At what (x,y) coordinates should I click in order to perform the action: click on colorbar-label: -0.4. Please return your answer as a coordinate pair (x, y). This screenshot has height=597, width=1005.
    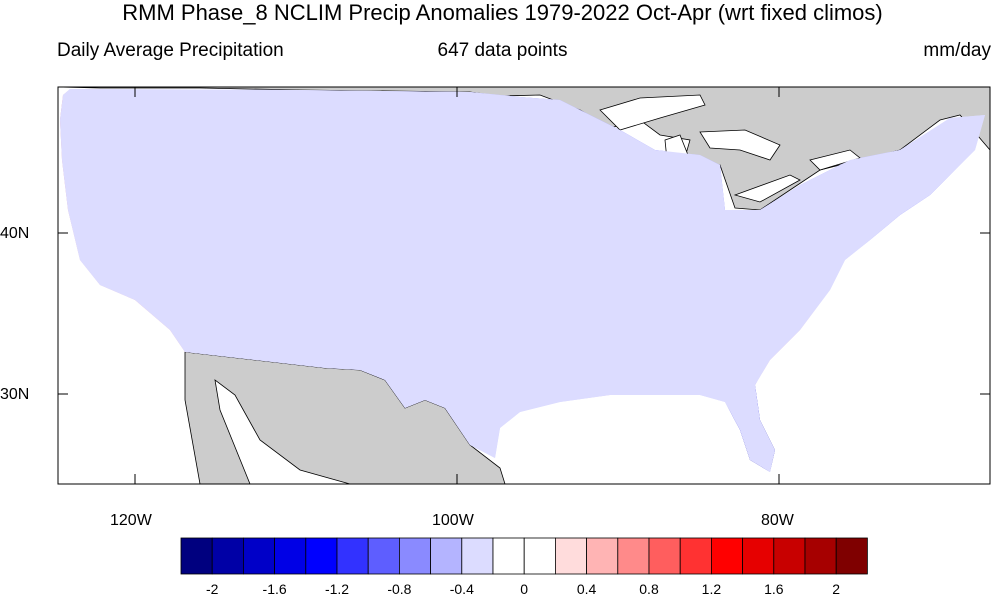
    Looking at the image, I should click on (462, 589).